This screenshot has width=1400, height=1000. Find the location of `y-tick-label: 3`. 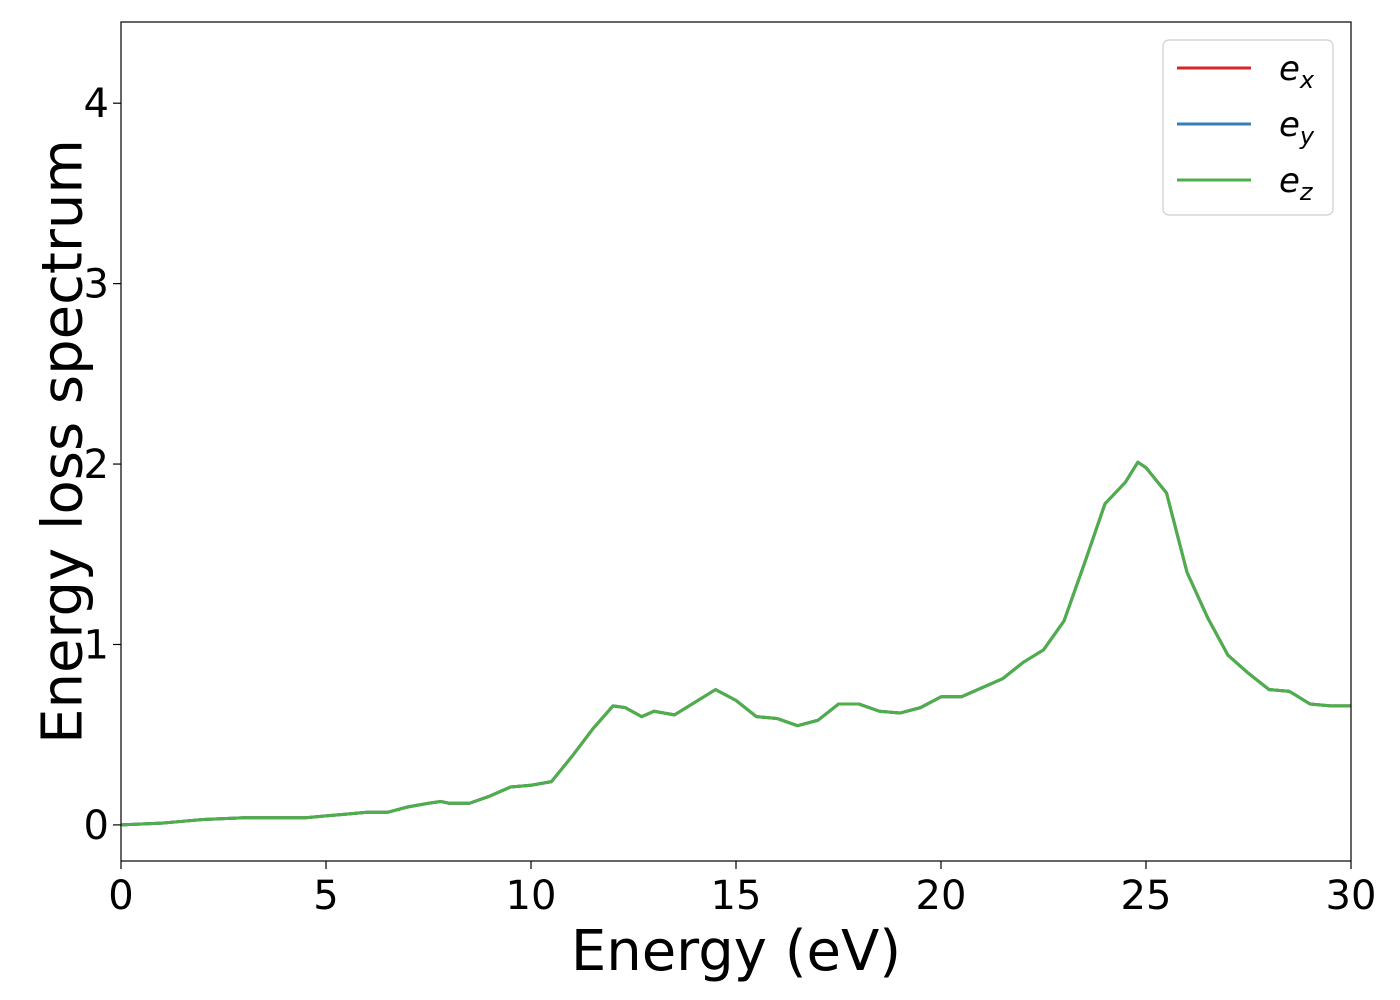

y-tick-label: 3 is located at coordinates (96, 285).